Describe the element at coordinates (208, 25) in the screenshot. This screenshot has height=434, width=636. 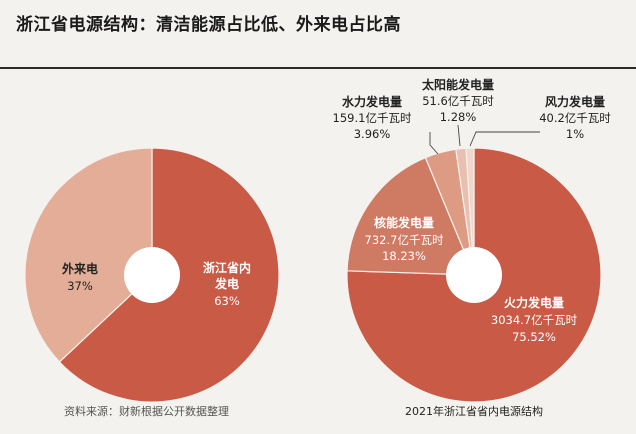
I see `page-title: 浙江省电源结构：清洁能源占比低、外来电占比高` at that location.